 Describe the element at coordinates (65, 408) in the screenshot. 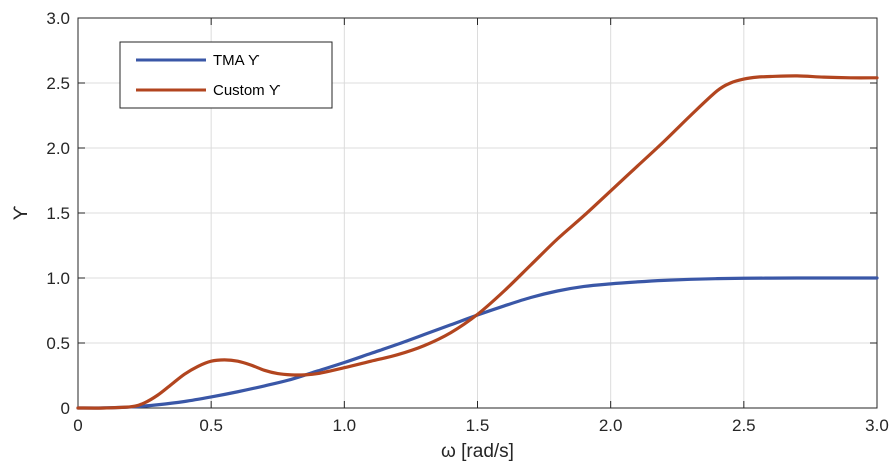

I see `y-tick-label: 0` at that location.